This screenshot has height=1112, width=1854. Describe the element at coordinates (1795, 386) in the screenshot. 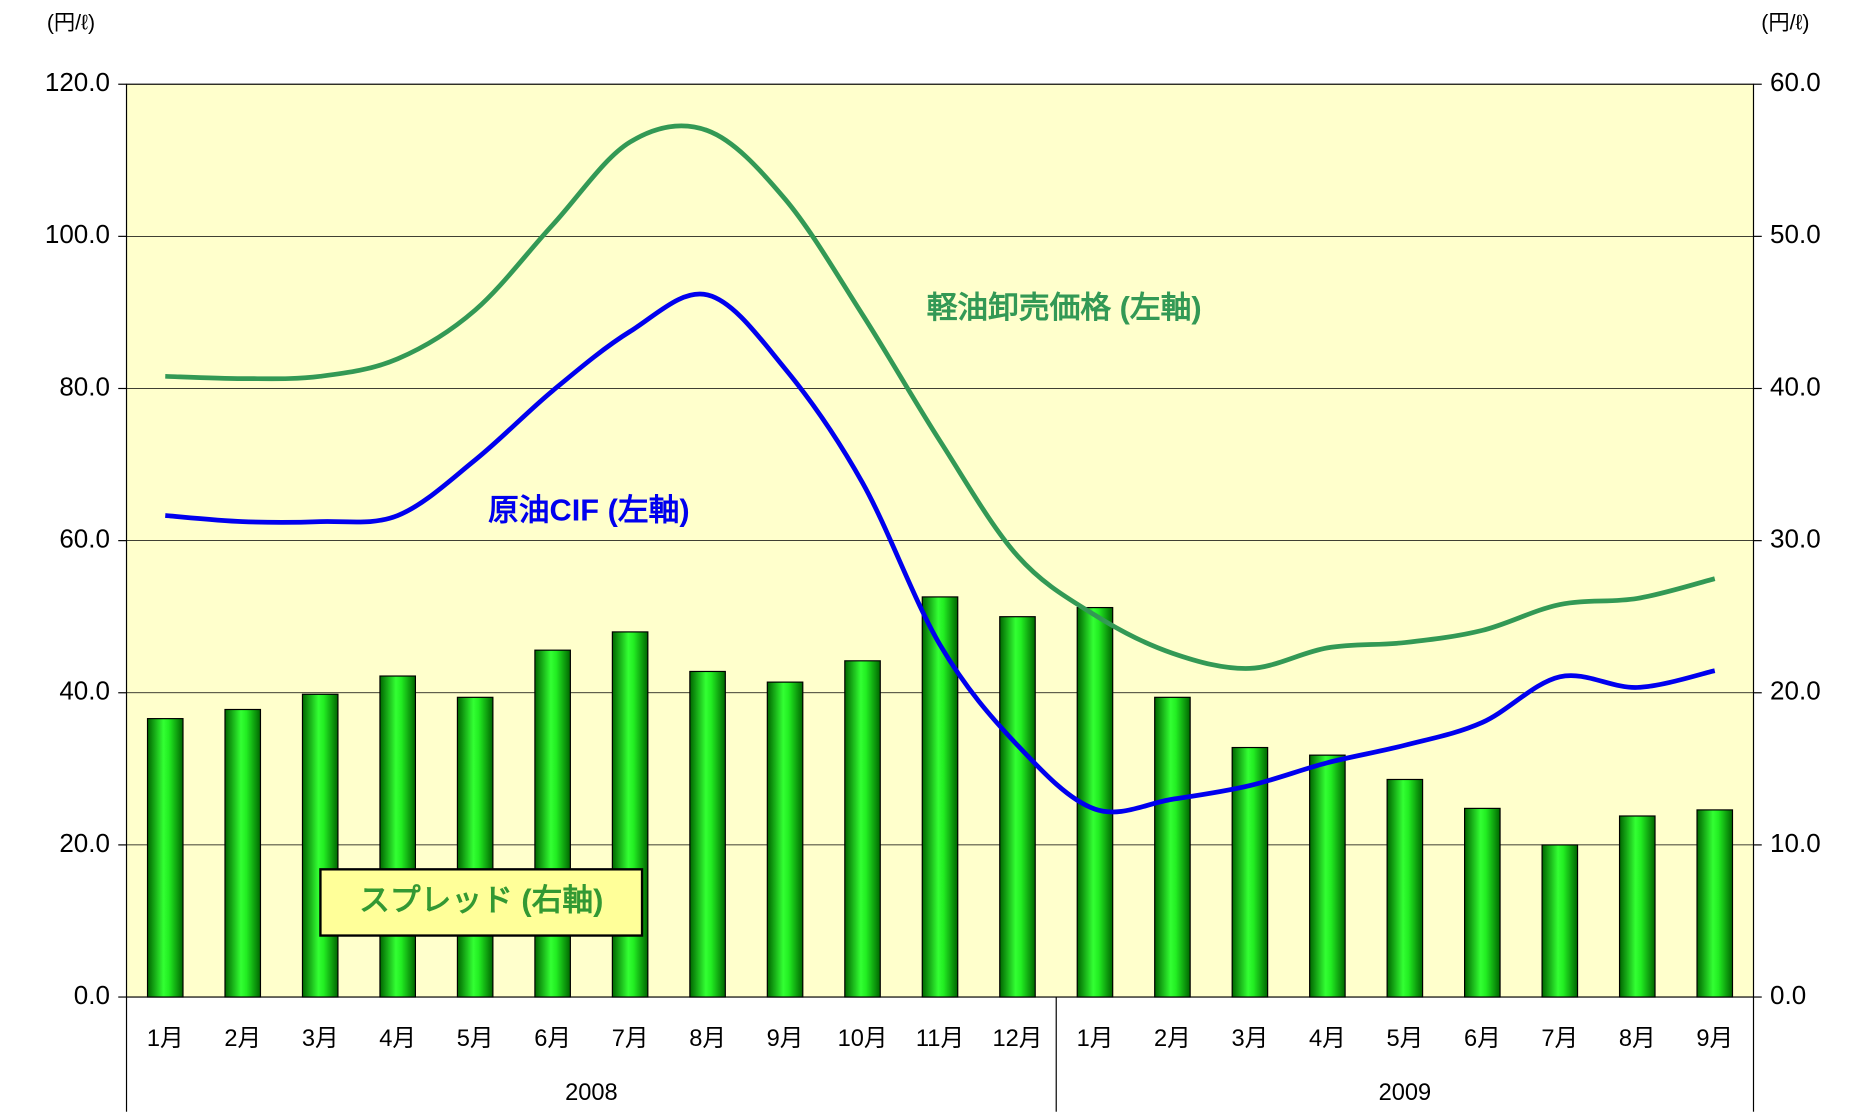

I see `y2-tick-label: 40.0` at that location.